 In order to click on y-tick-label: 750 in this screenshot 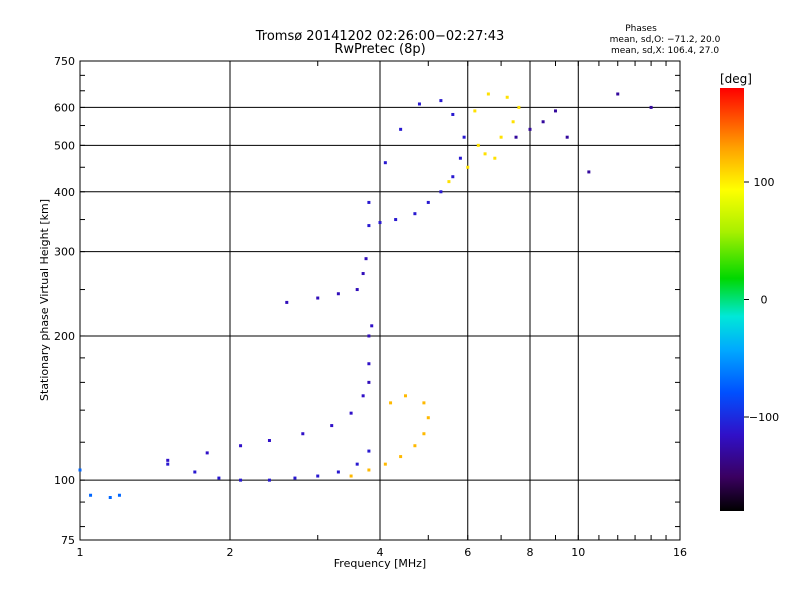, I will do `click(64, 61)`.